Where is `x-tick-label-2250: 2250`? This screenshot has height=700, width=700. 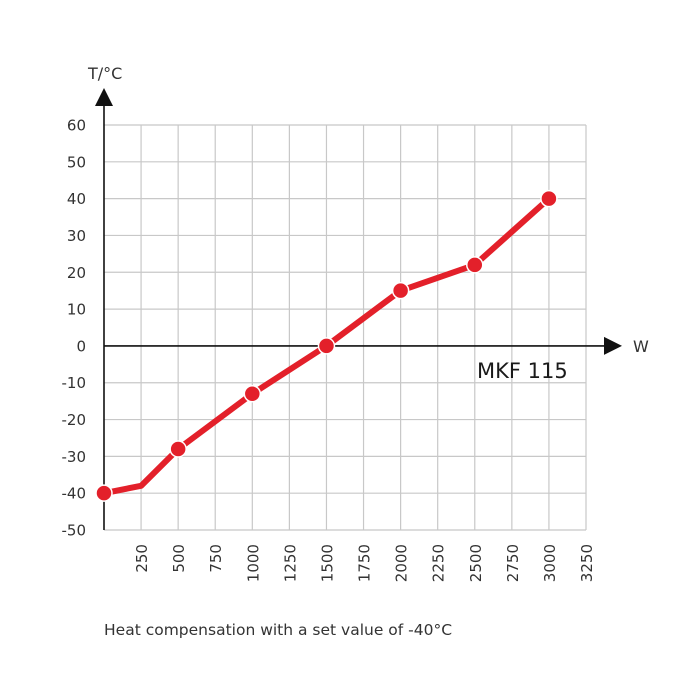
x-tick-label-2250: 2250 is located at coordinates (439, 563).